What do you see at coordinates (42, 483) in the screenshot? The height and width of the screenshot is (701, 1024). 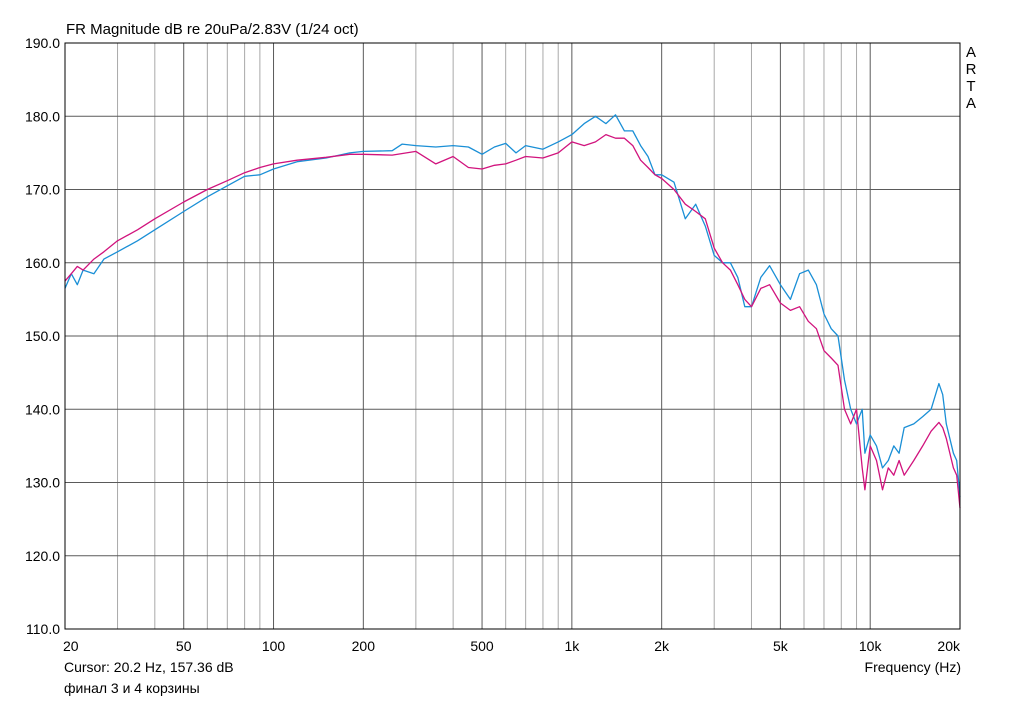 I see `y-tick-label: 130.0` at bounding box center [42, 483].